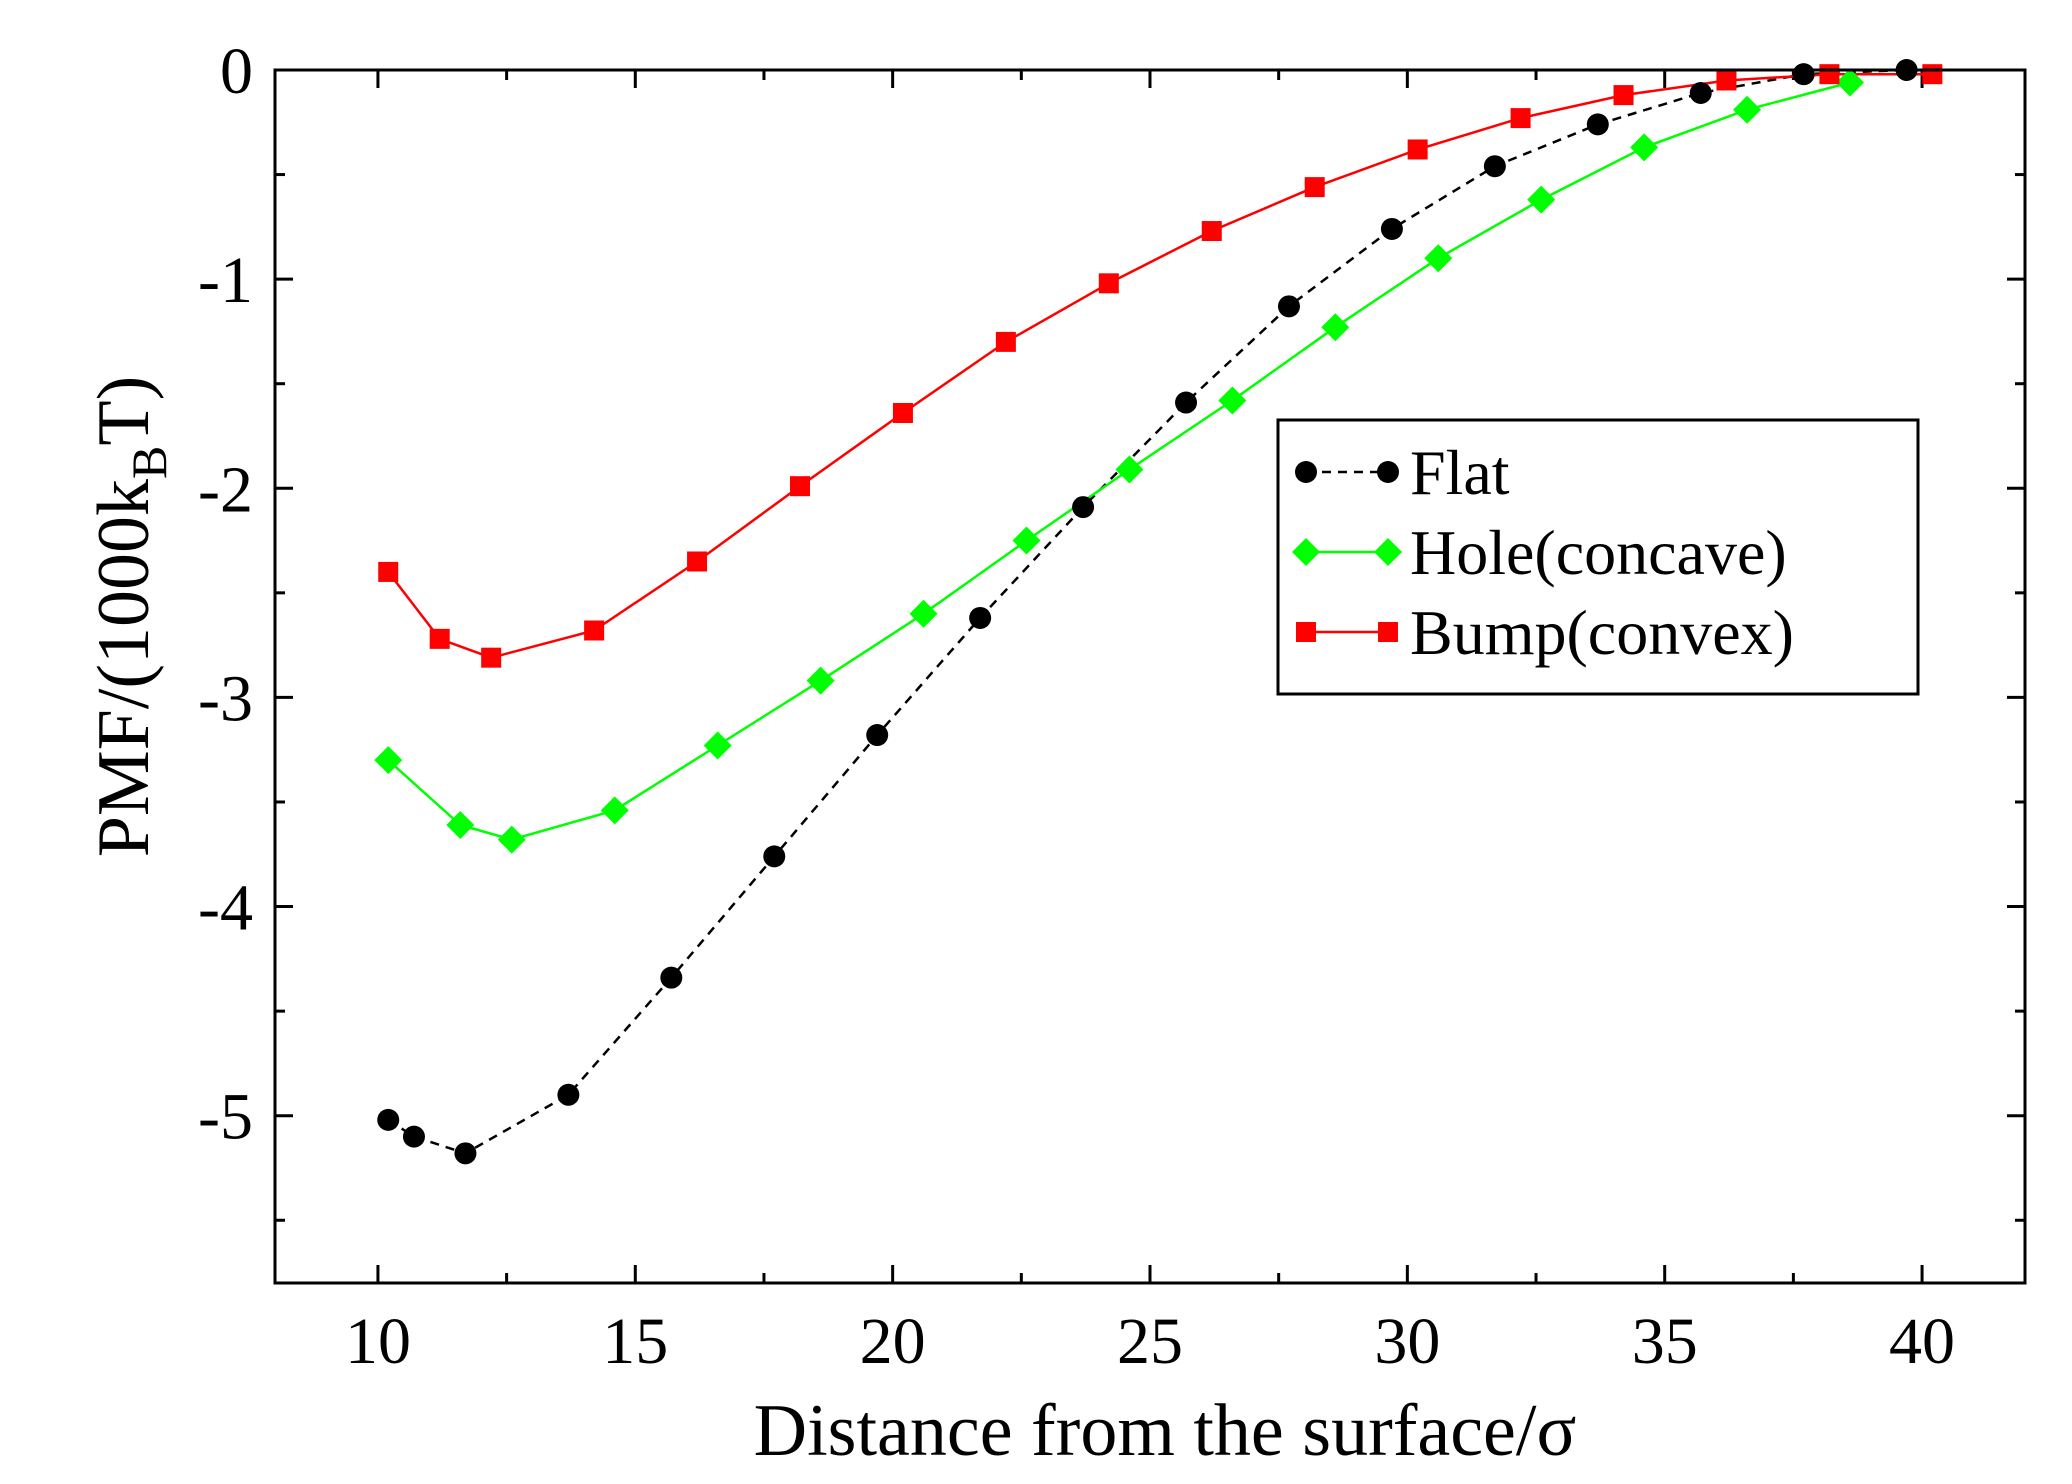 The width and height of the screenshot is (2072, 1484). What do you see at coordinates (378, 1341) in the screenshot?
I see `x-tick-label: 10` at bounding box center [378, 1341].